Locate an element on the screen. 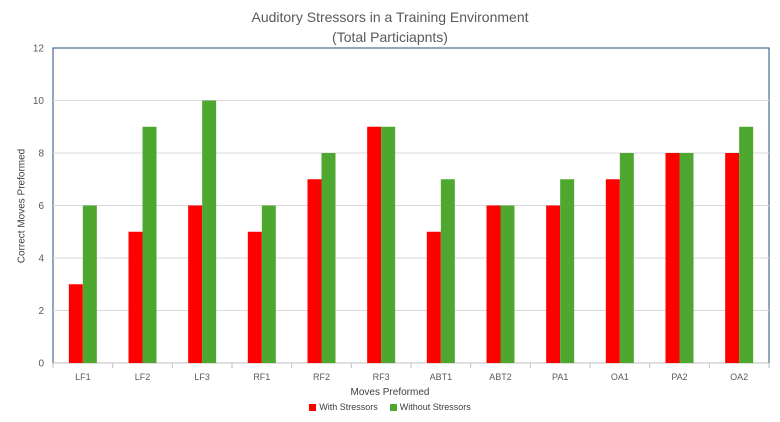 The height and width of the screenshot is (422, 780). bar-without-stressors-lf1 is located at coordinates (89, 284).